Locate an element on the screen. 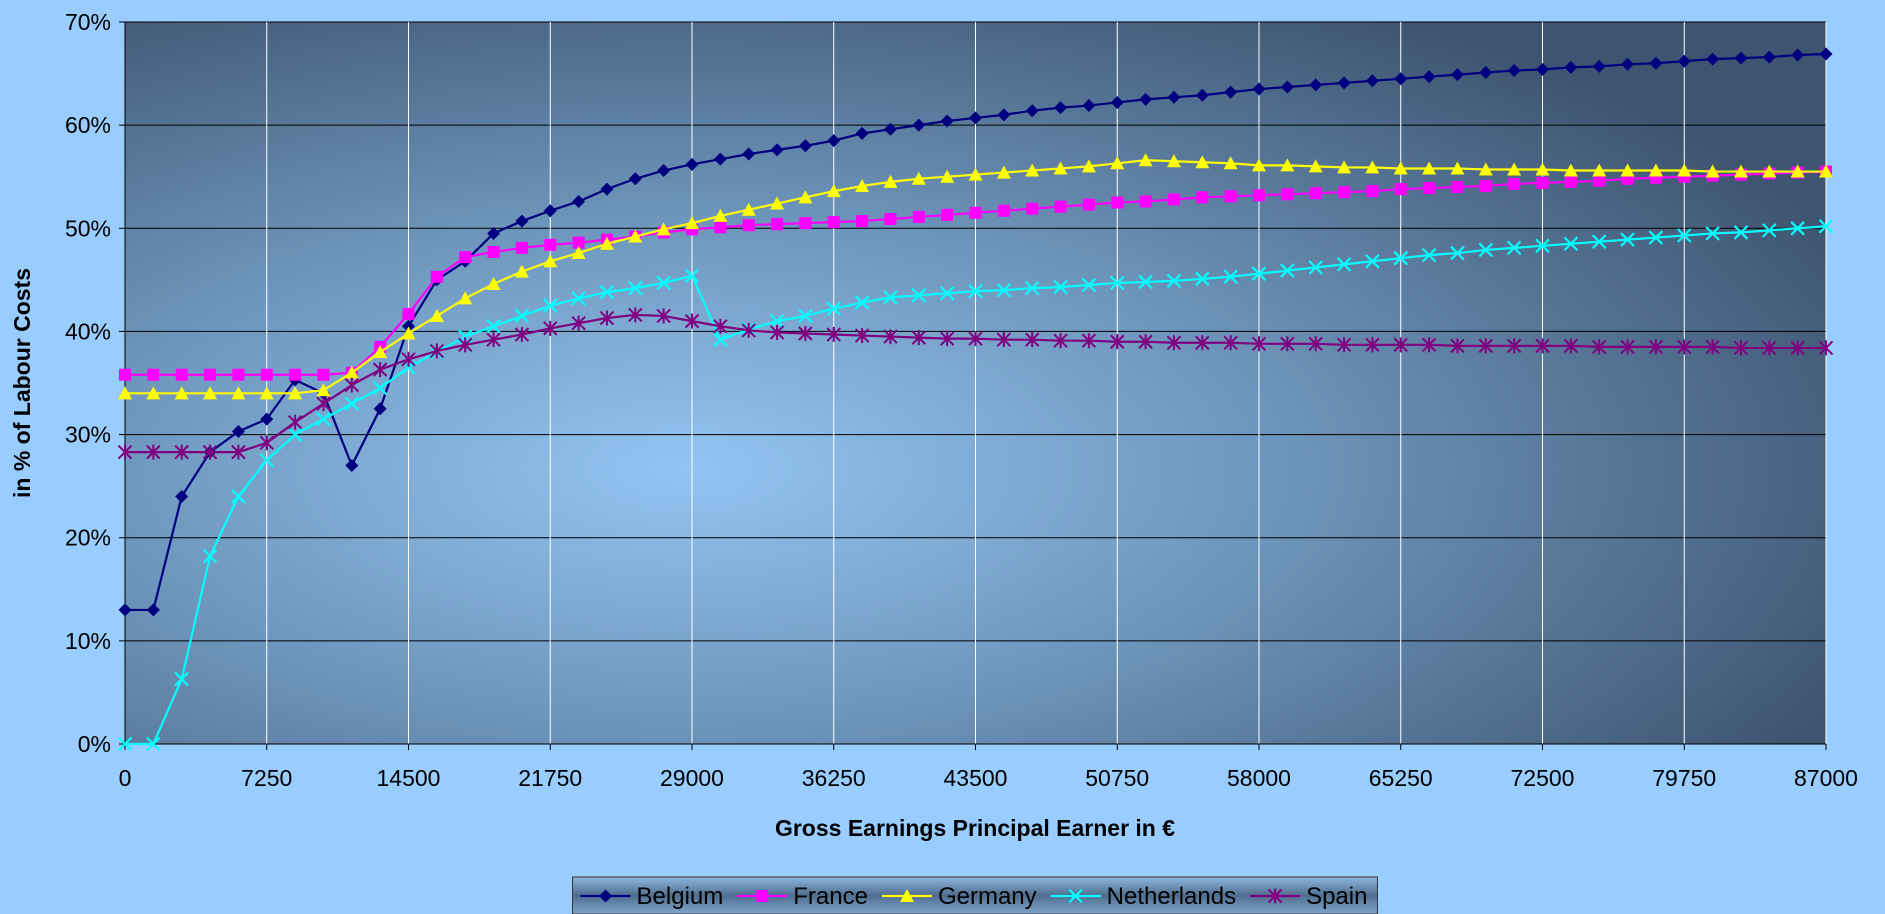 This screenshot has height=914, width=1885. x-tick-label: 50750 is located at coordinates (1117, 778).